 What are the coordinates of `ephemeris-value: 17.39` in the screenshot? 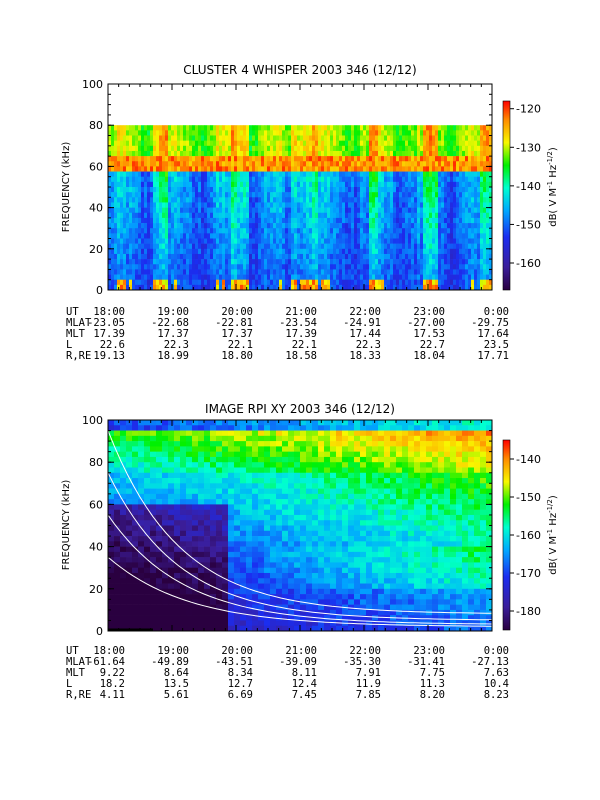 It's located at (109, 334).